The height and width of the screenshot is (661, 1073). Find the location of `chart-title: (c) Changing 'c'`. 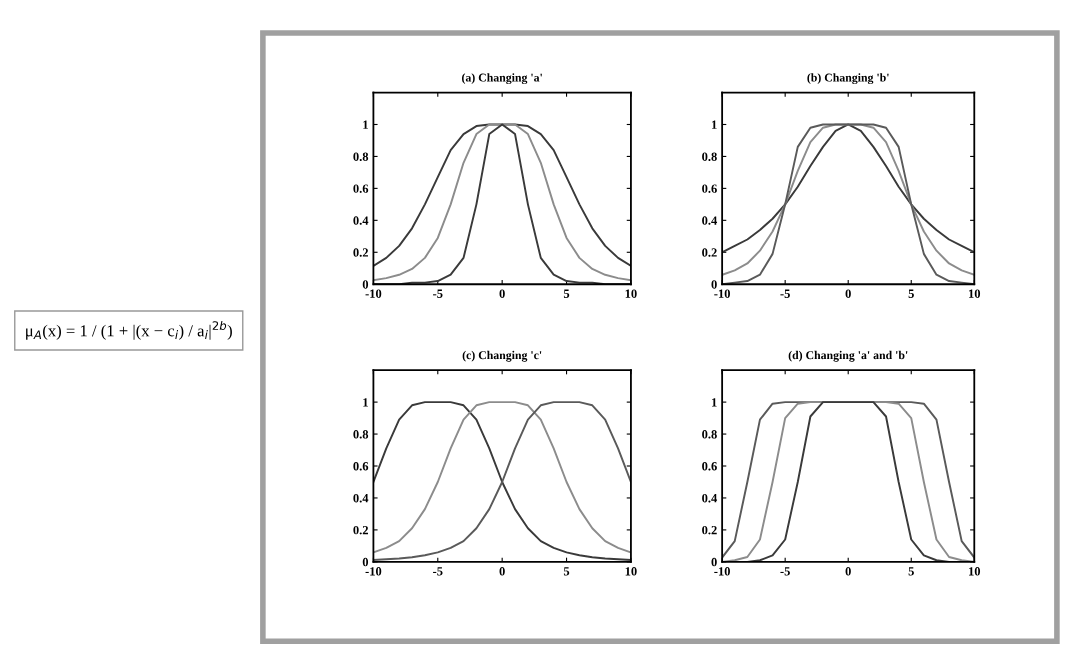

chart-title: (c) Changing 'c' is located at coordinates (502, 356).